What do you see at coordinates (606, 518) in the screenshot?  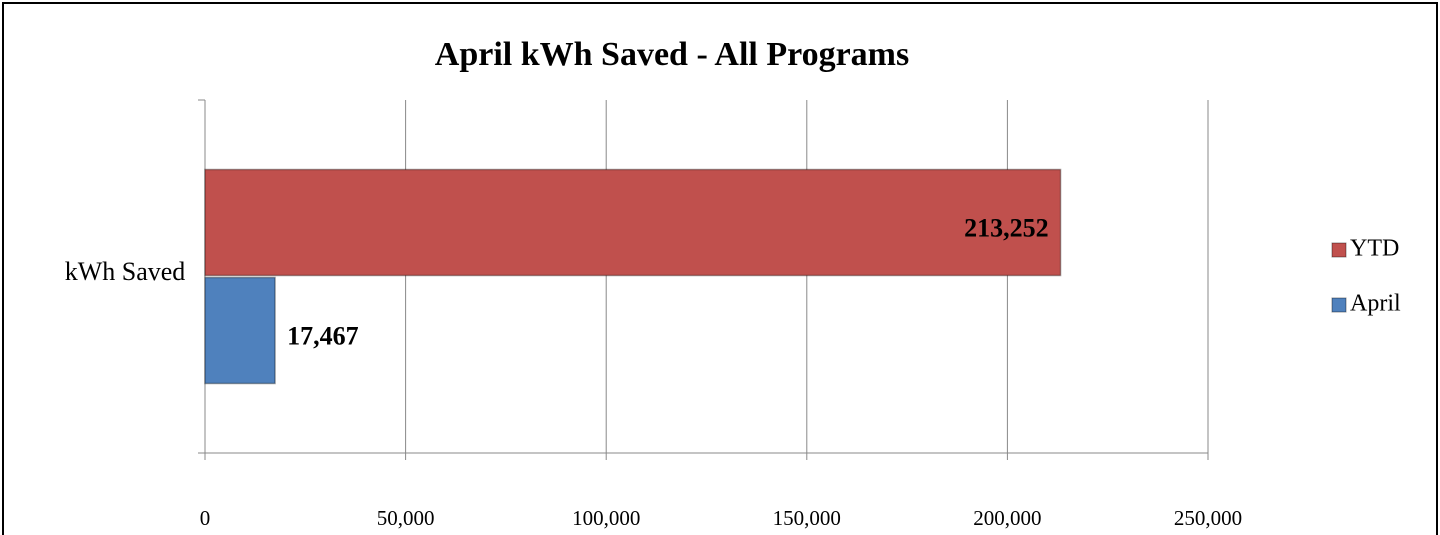 I see `x-tick-label: 100,000` at bounding box center [606, 518].